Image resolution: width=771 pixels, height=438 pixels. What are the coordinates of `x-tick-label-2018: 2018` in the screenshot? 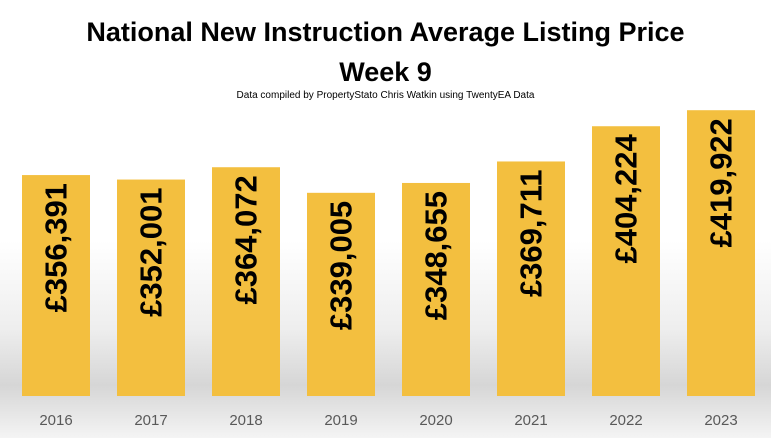 It's located at (245, 420).